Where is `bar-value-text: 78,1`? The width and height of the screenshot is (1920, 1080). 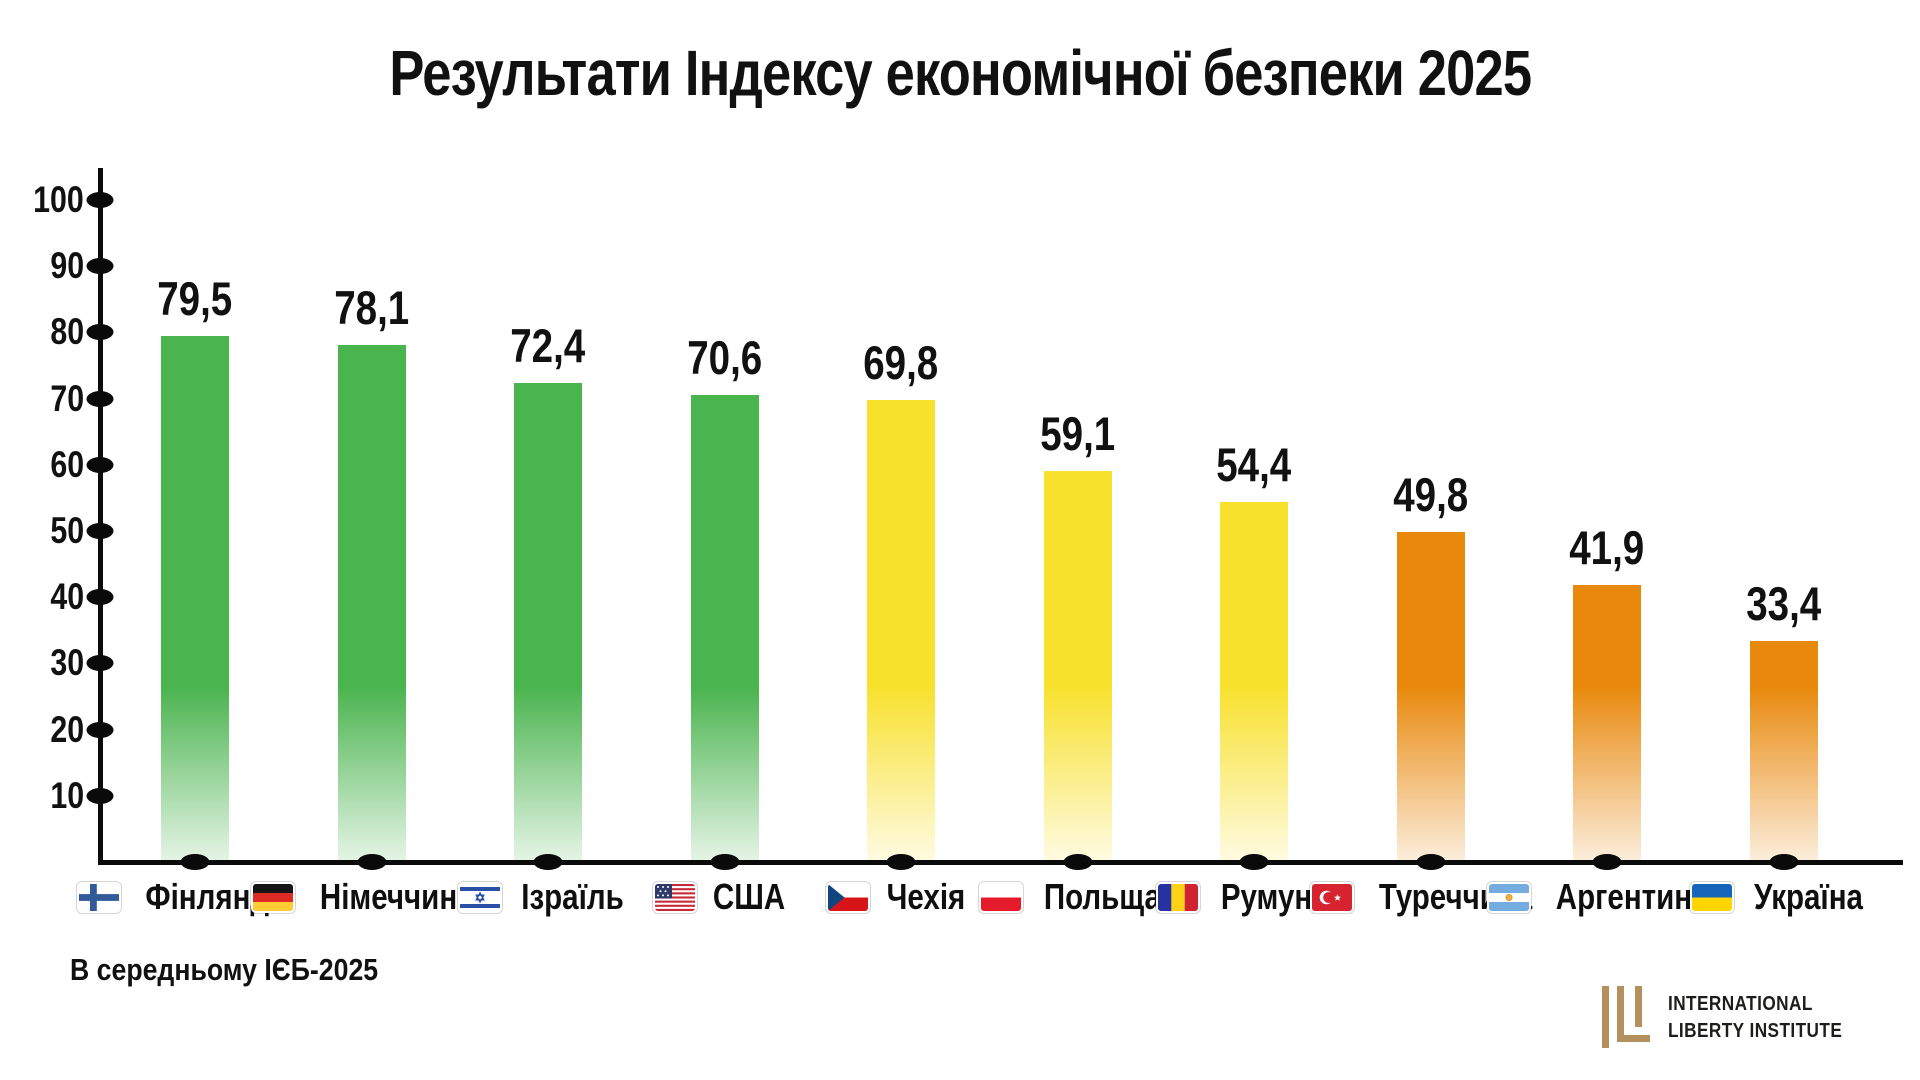 bar-value-text: 78,1 is located at coordinates (371, 307).